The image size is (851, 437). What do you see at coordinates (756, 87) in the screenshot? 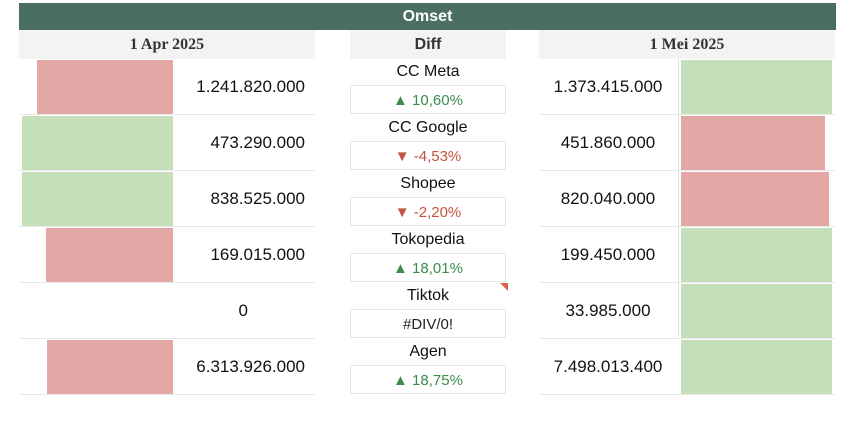
I see `mei-bar-cc-meta` at bounding box center [756, 87].